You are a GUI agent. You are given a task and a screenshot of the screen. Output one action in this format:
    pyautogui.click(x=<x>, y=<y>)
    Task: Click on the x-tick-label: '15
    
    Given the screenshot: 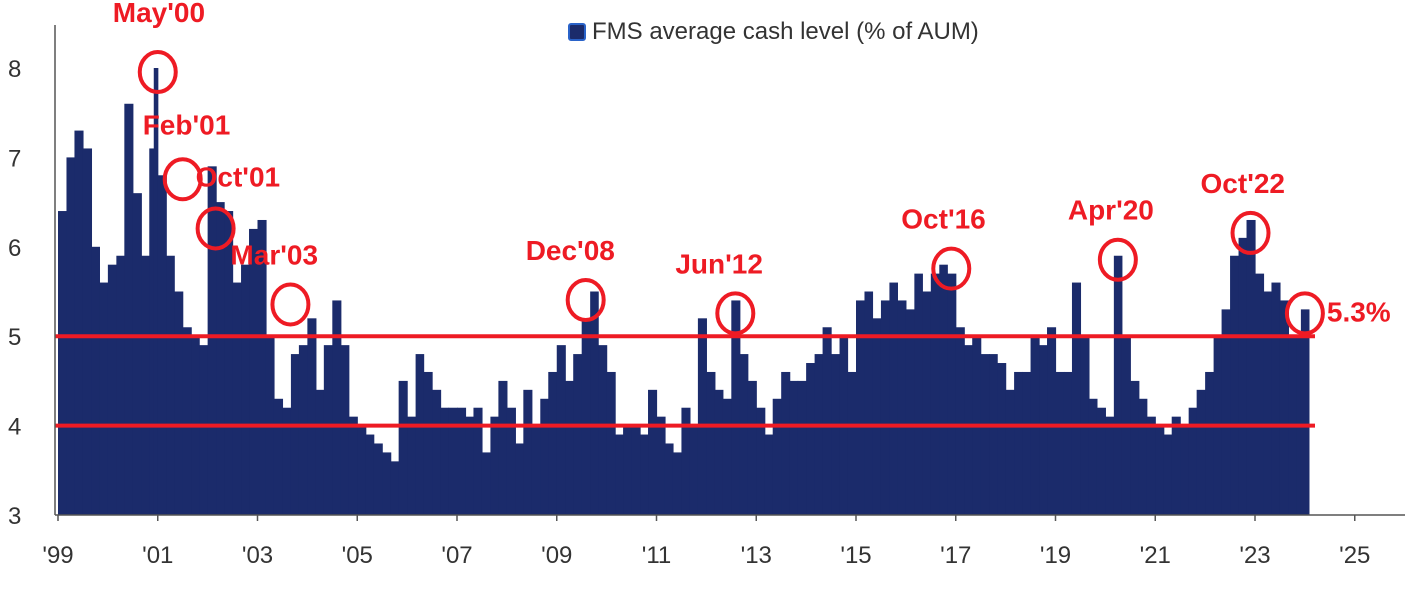 What is the action you would take?
    pyautogui.click(x=855, y=555)
    